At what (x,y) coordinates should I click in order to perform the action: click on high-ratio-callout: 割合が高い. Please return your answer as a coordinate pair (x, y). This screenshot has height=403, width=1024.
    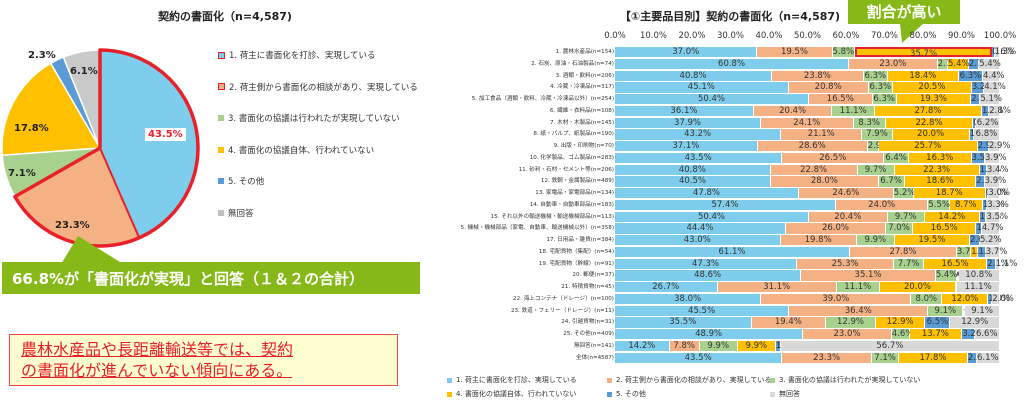
    Looking at the image, I should click on (904, 12).